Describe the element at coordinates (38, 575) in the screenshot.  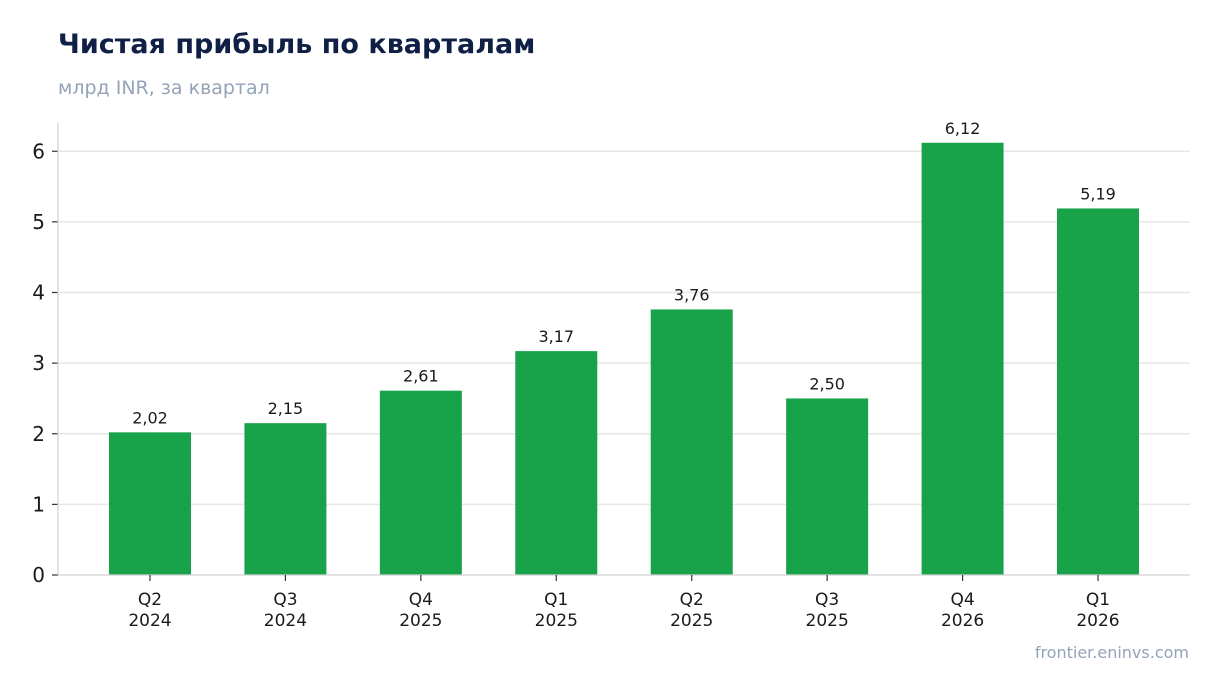
I see `y-tick-label: 0` at that location.